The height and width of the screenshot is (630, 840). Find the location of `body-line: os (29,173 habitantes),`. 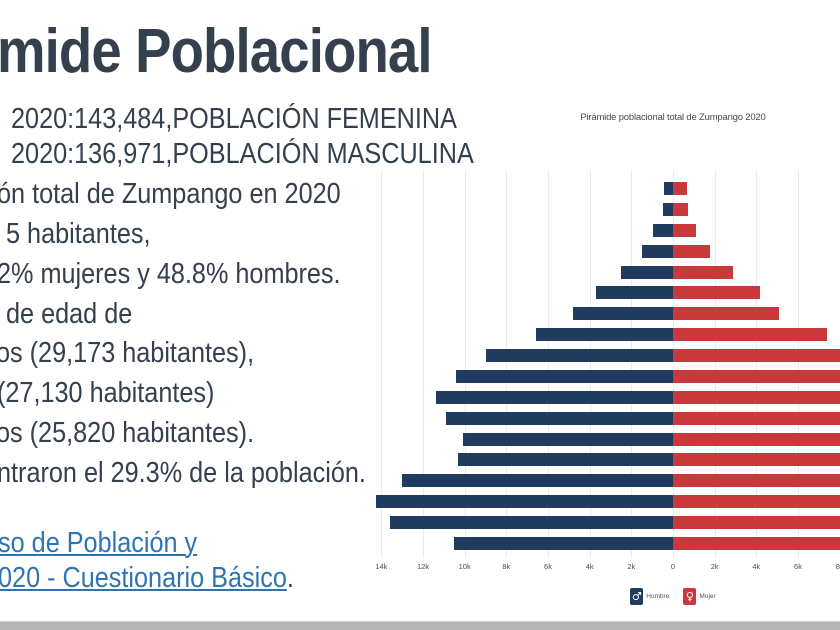

body-line: os (29,173 habitantes), is located at coordinates (127, 353).